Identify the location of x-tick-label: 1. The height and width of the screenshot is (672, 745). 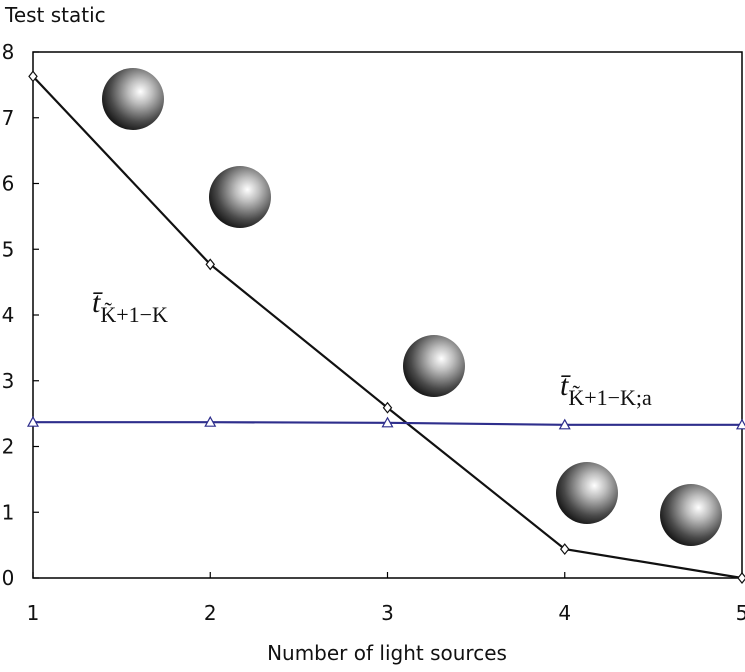
(33, 613).